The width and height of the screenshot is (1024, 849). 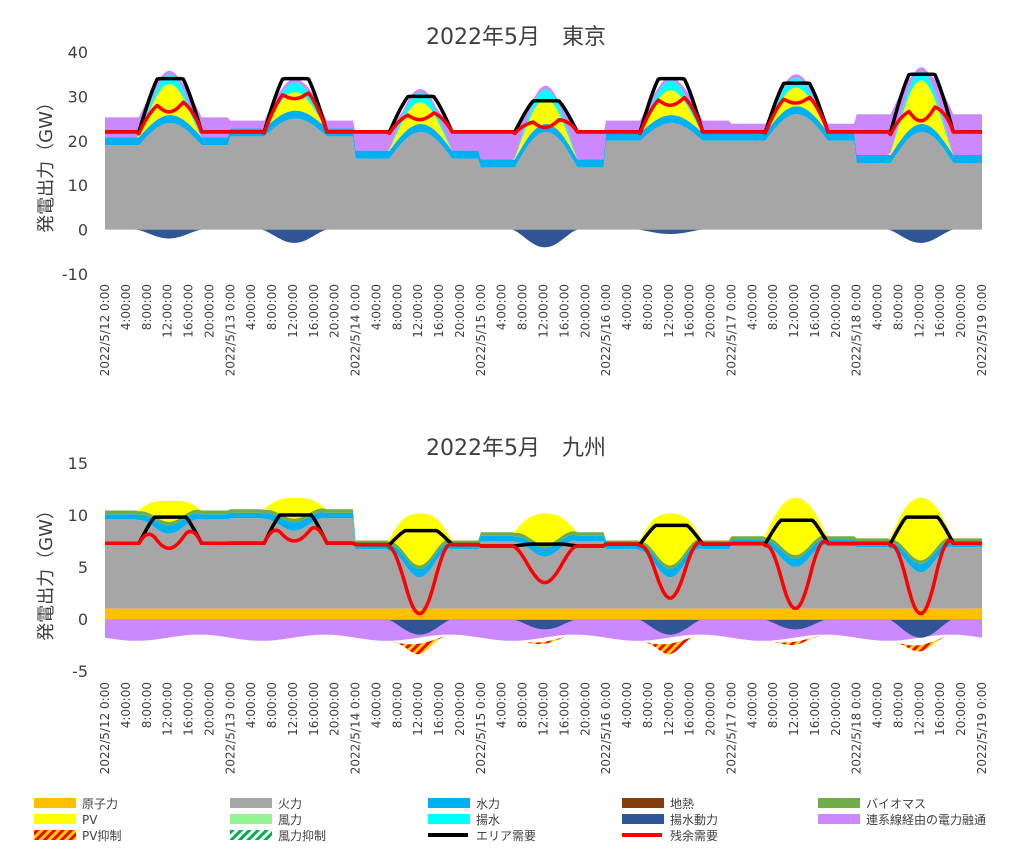 I want to click on chart2-ylabel: 発電出力（GW）, so click(x=46, y=571).